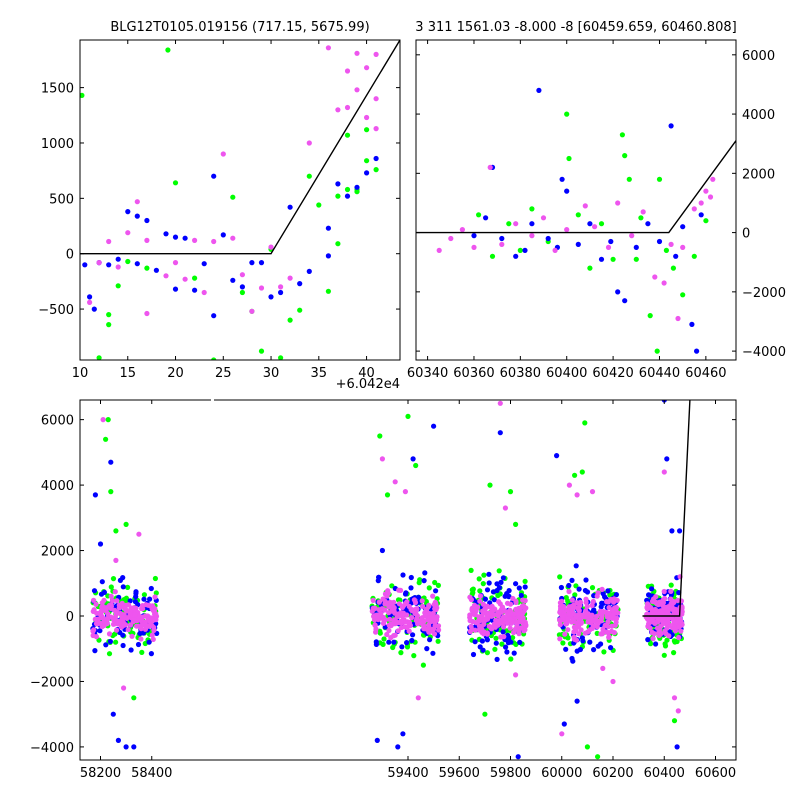 Image resolution: width=800 pixels, height=800 pixels. What do you see at coordinates (271, 373) in the screenshot?
I see `x-tick-label-top-left-4: 30` at bounding box center [271, 373].